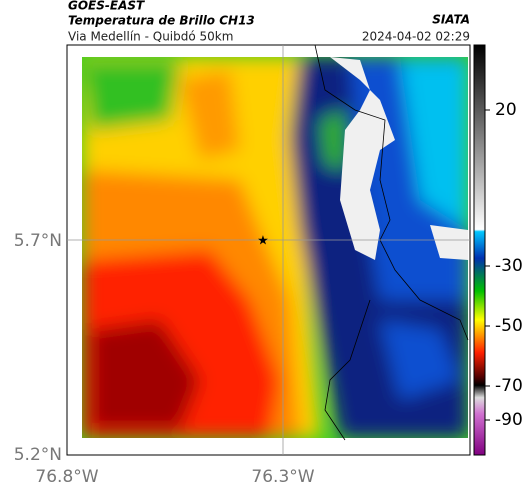 The image size is (526, 495). What do you see at coordinates (66, 477) in the screenshot?
I see `lon-label: 76.8°W` at bounding box center [66, 477].